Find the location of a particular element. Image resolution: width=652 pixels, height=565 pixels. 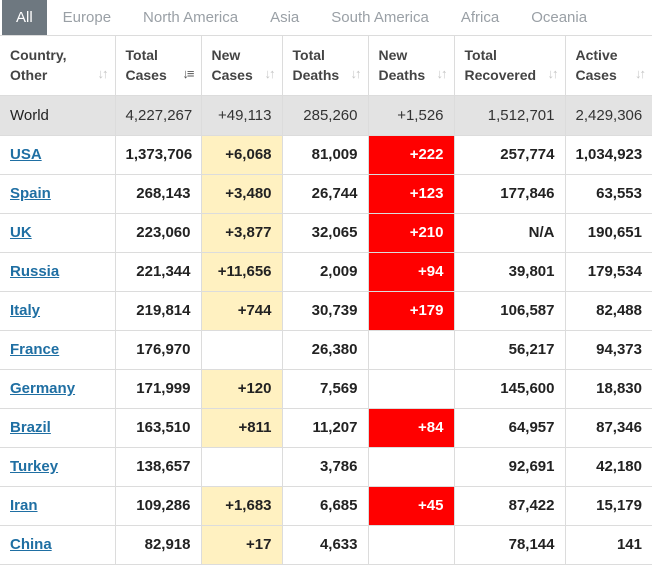

cell-total-recovered: 145,600 is located at coordinates (510, 389).